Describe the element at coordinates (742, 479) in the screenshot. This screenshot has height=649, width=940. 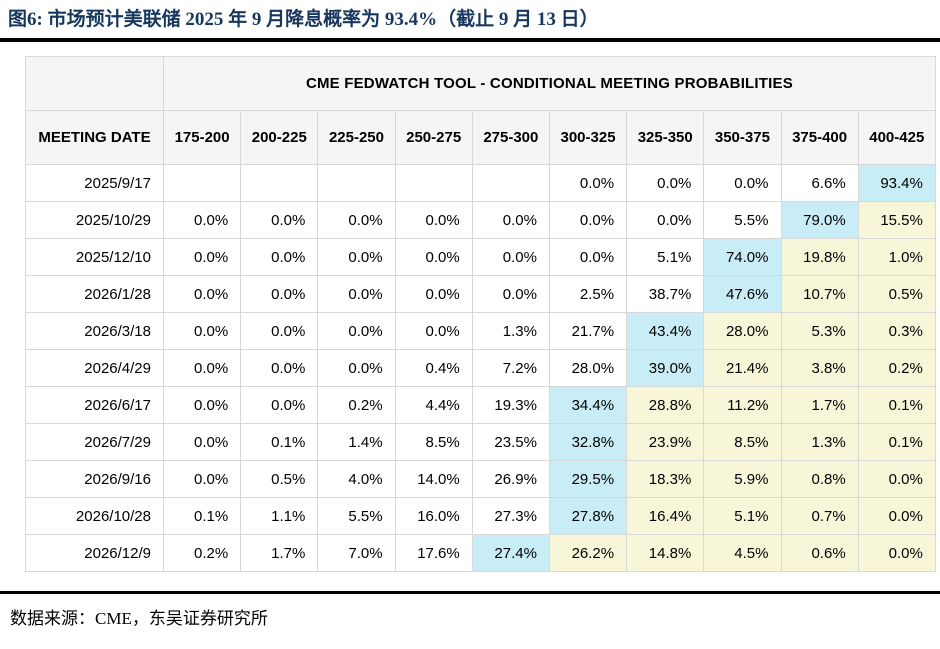
I see `probability-cell: 5.9%` at that location.